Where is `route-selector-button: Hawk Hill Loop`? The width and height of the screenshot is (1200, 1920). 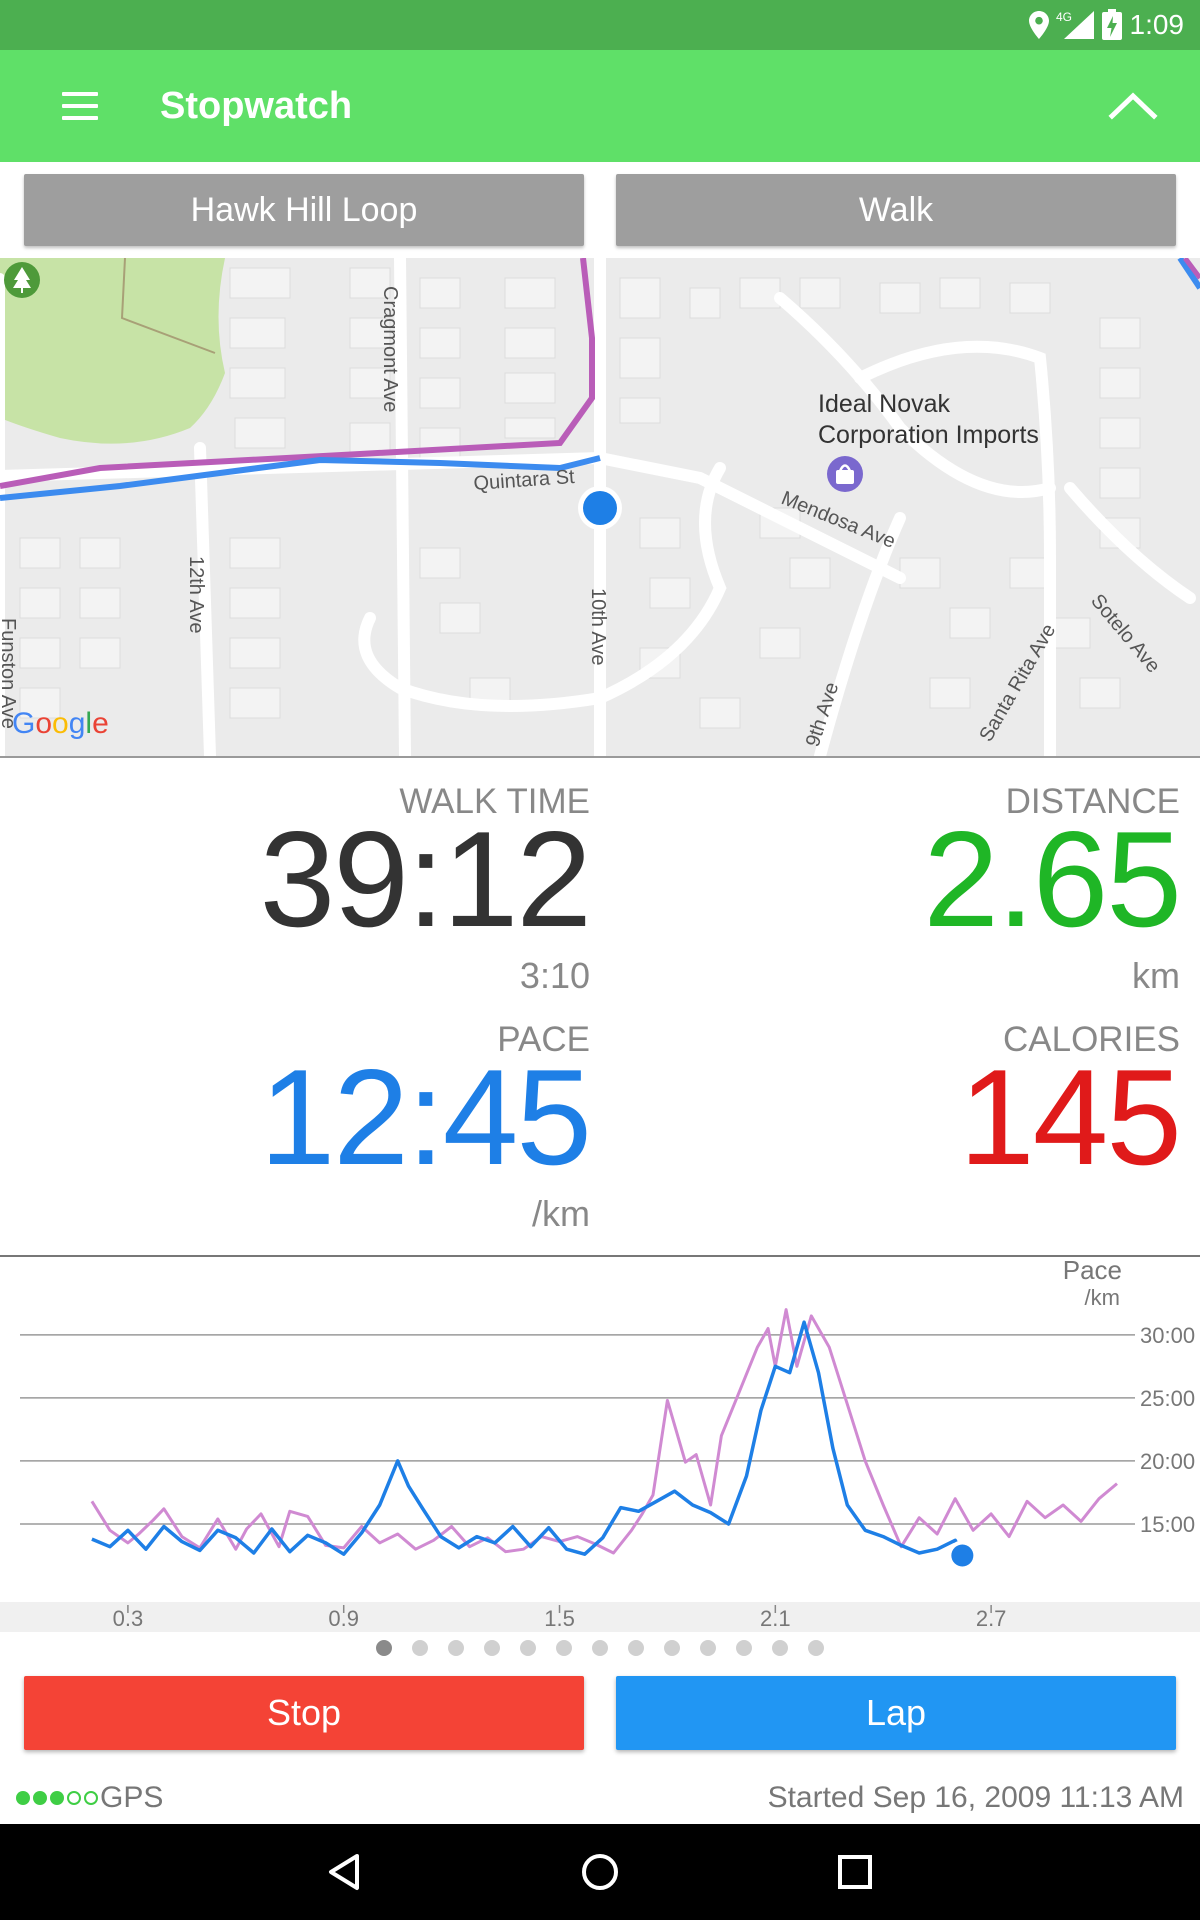 route-selector-button: Hawk Hill Loop is located at coordinates (304, 210).